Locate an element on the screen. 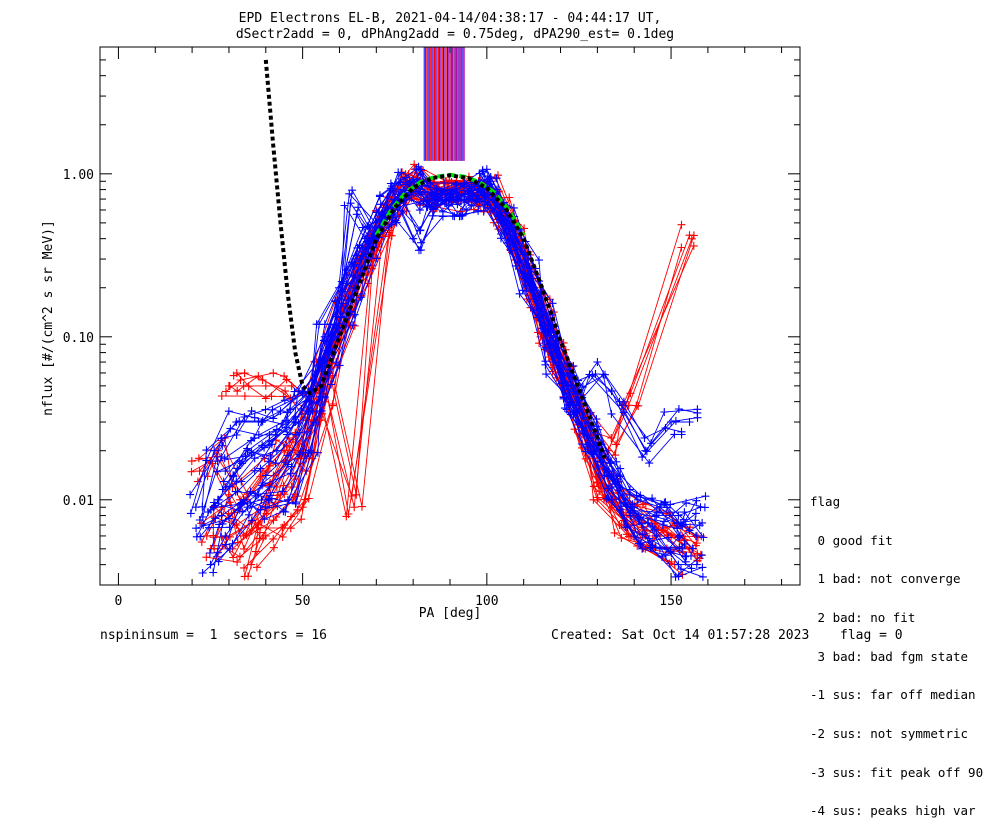  legend-item: -2 sus: not symmetric is located at coordinates (889, 734).